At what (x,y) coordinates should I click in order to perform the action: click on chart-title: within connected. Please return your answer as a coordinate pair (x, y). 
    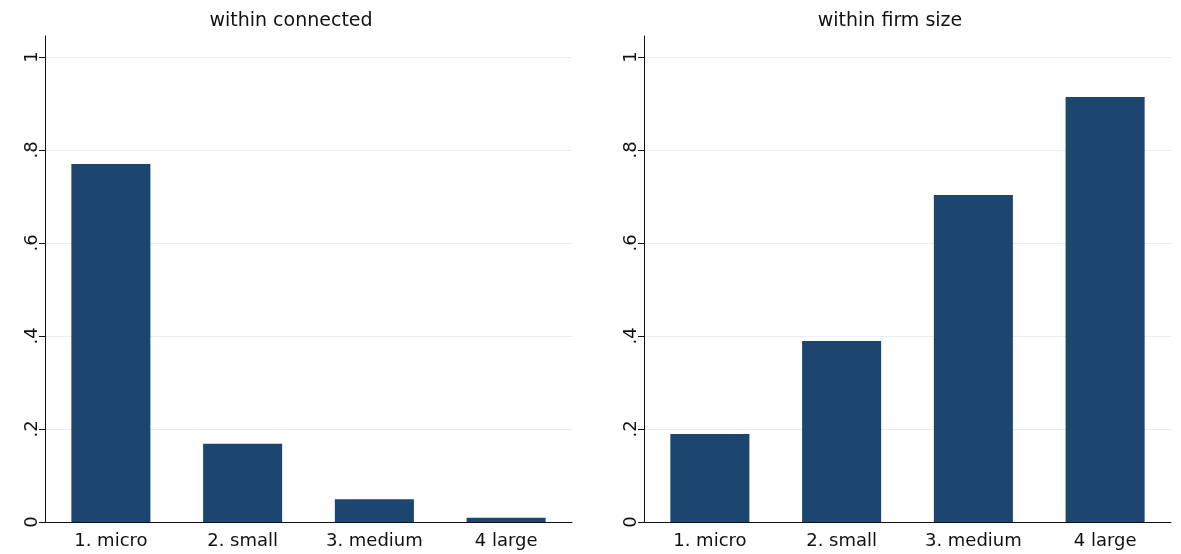
    Looking at the image, I should click on (291, 18).